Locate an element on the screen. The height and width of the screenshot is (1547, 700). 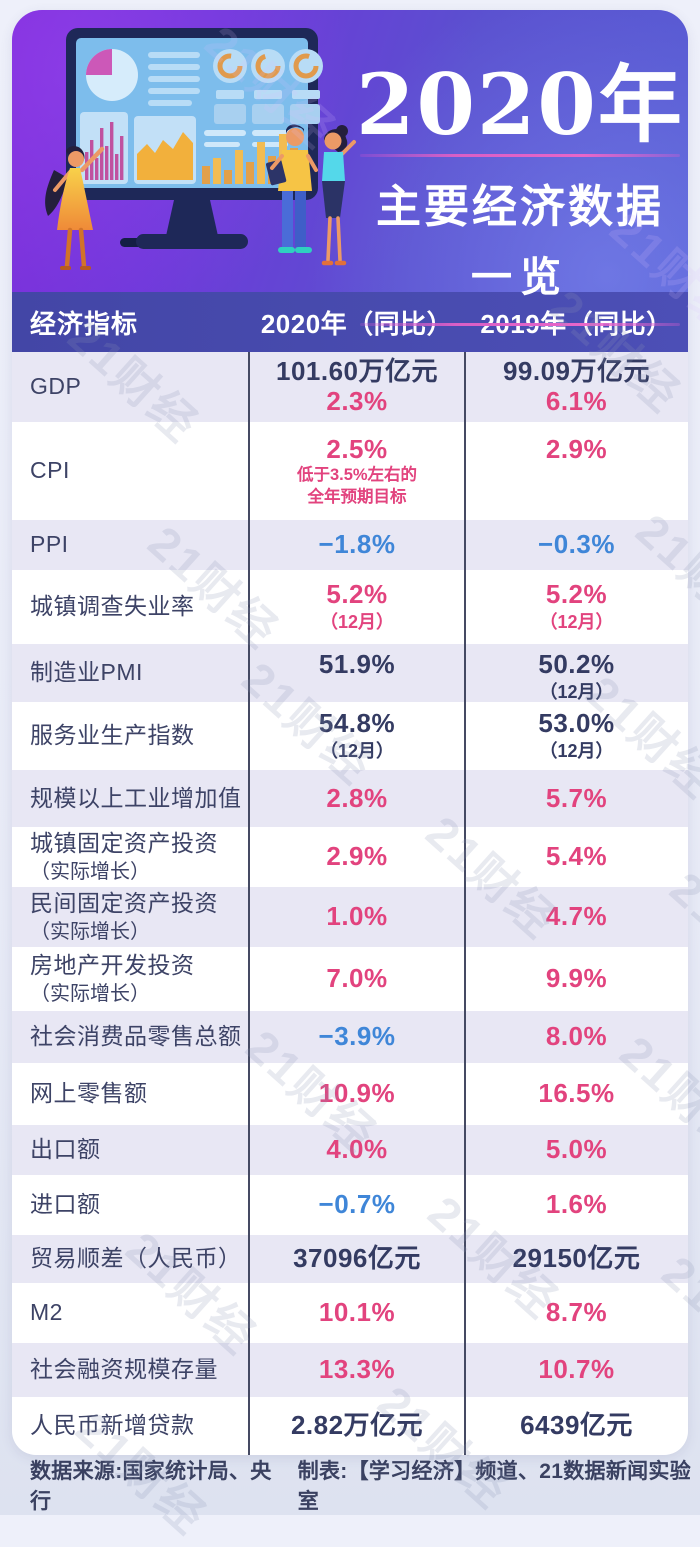
hero-subtitle: 主要经济数据 is located at coordinates (519, 206).